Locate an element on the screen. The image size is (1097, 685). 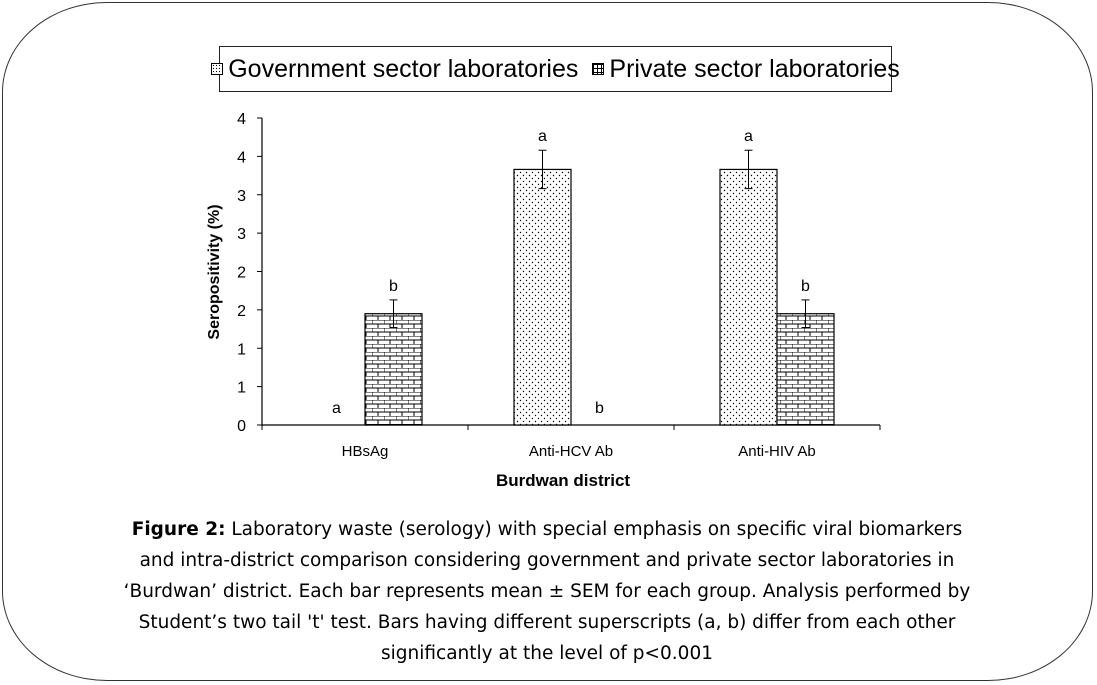
x-tick-label: HBsAg is located at coordinates (365, 451).